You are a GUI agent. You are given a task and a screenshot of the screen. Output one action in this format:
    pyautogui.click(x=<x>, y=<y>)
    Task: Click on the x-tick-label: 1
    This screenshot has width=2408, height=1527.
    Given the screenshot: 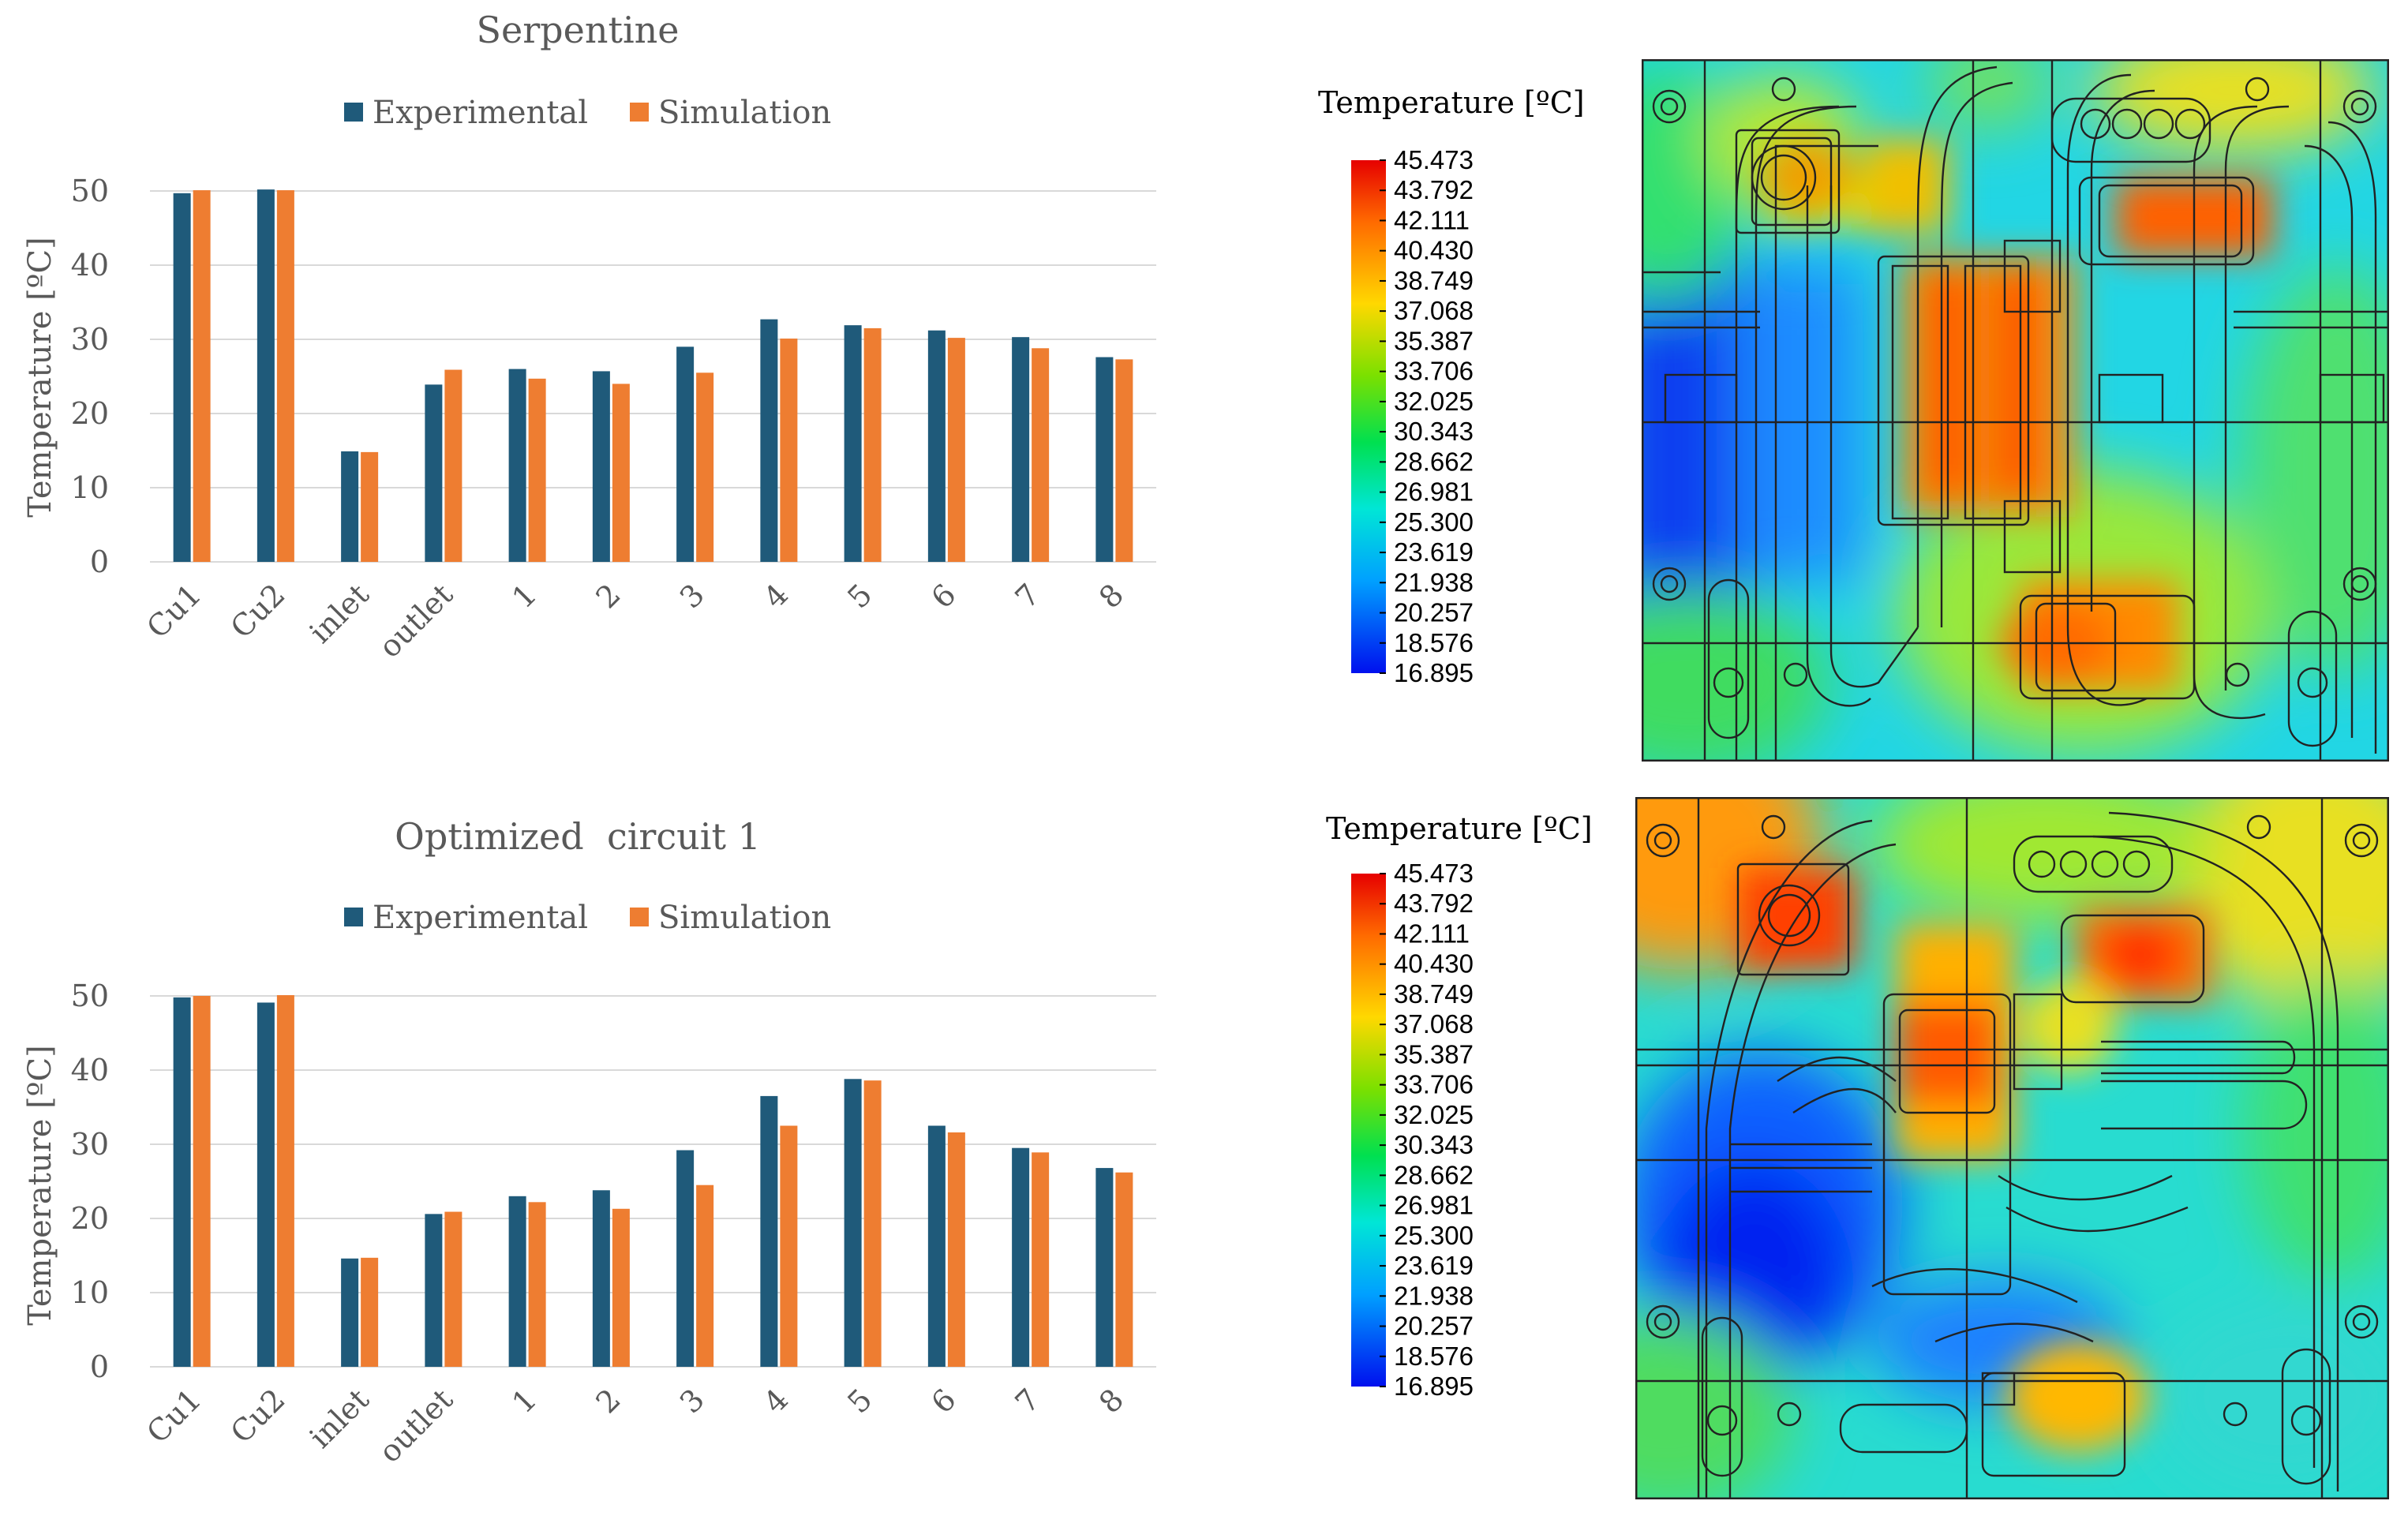 What is the action you would take?
    pyautogui.click(x=524, y=596)
    